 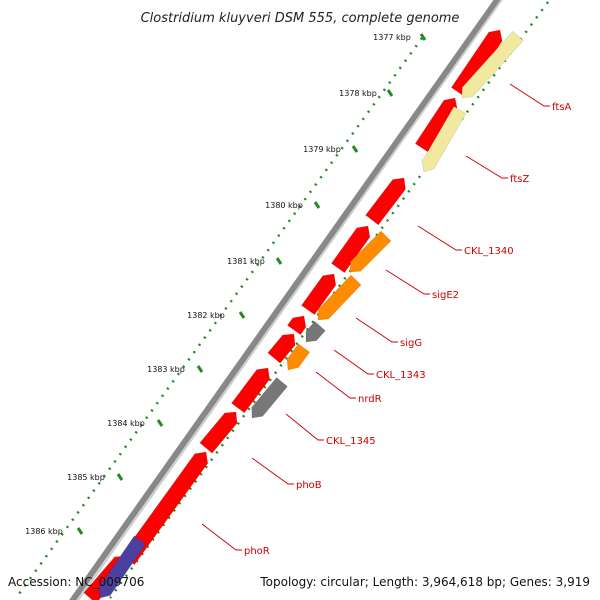 I want to click on tick-label: 1383 kbp, so click(x=166, y=369).